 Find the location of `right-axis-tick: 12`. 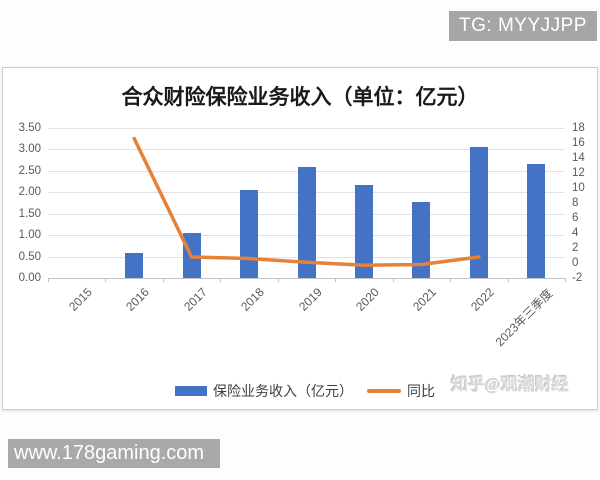

right-axis-tick: 12 is located at coordinates (578, 173).